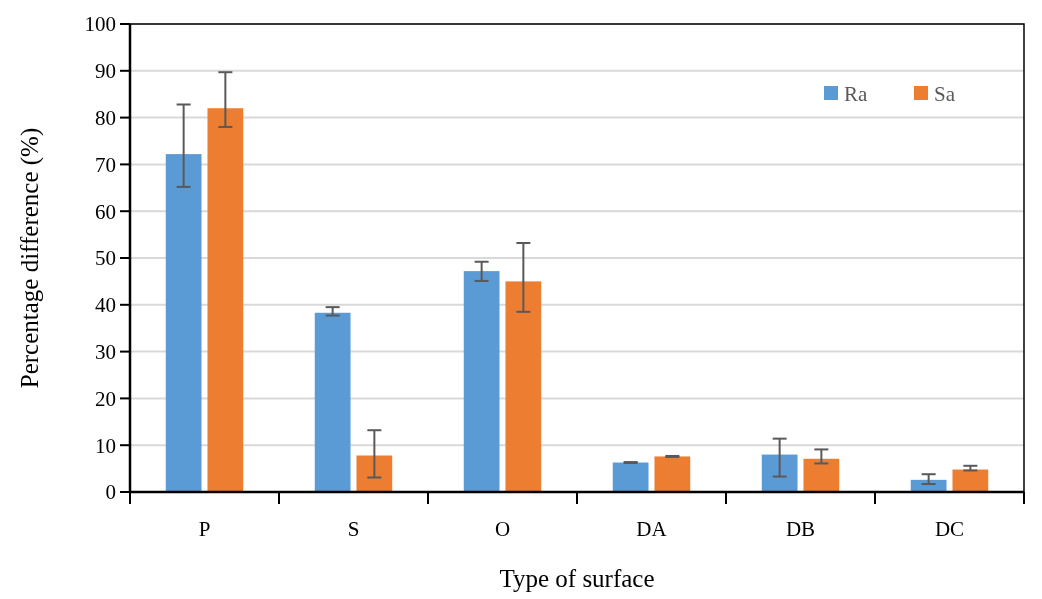  Describe the element at coordinates (945, 94) in the screenshot. I see `legend-label: Sa` at that location.